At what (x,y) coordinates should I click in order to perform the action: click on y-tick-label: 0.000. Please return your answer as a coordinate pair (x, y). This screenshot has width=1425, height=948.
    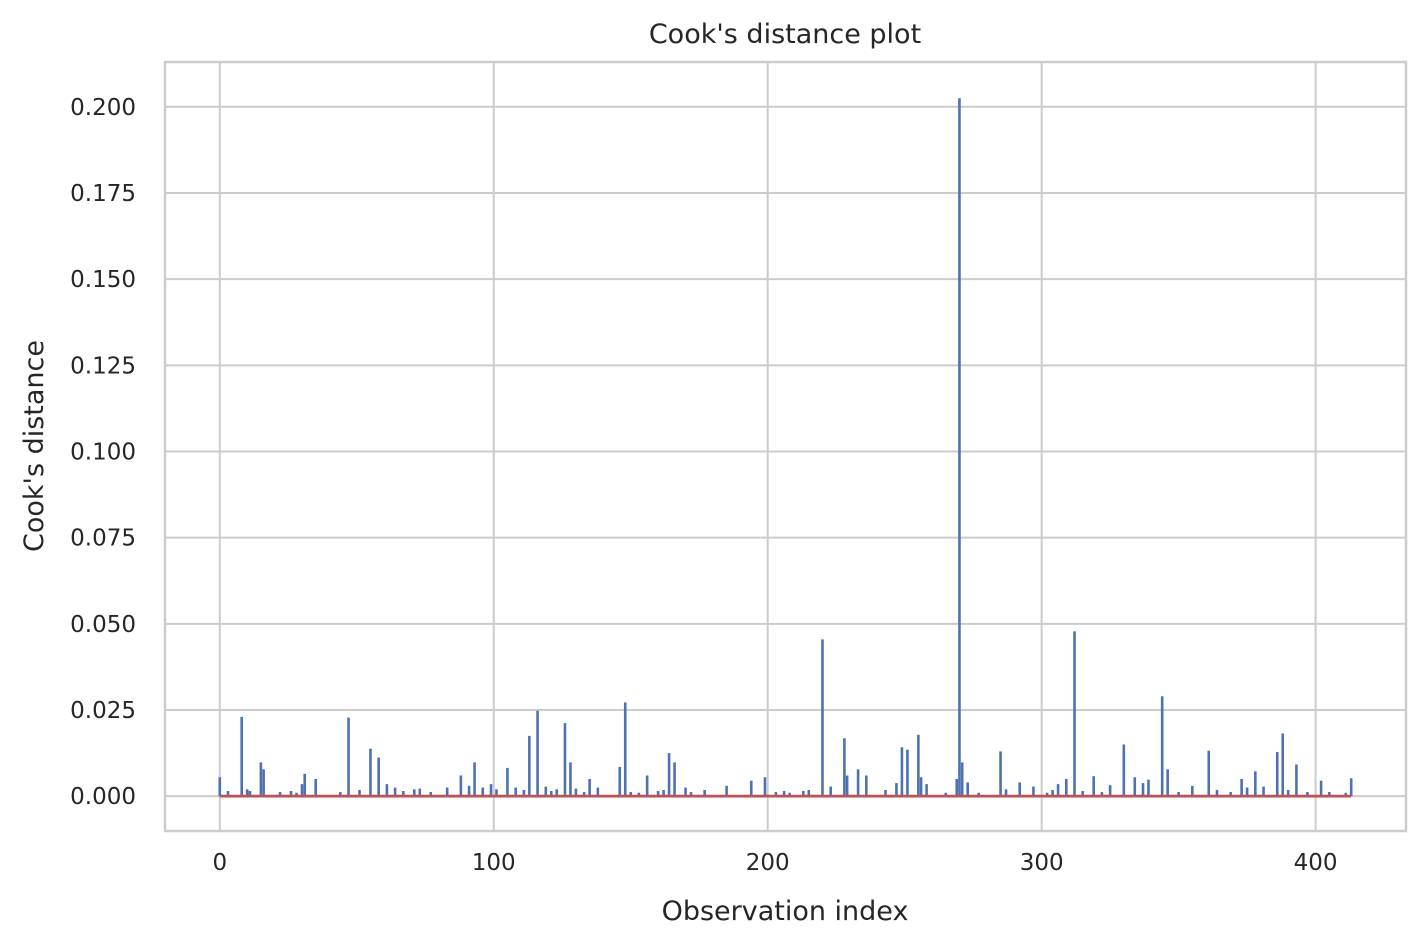
    Looking at the image, I should click on (103, 797).